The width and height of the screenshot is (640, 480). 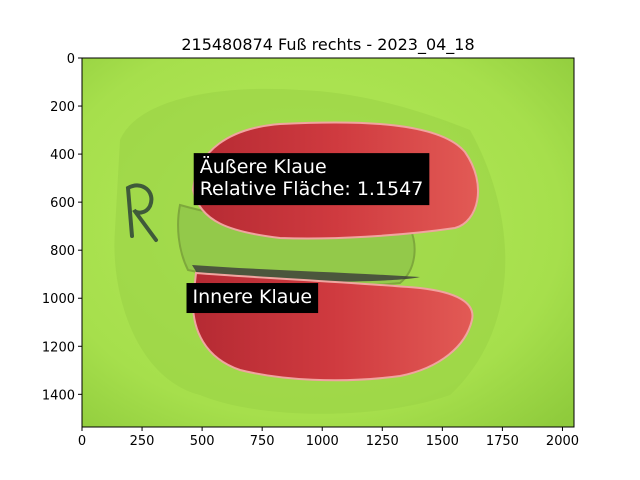 What do you see at coordinates (263, 166) in the screenshot?
I see `annotation-text: Äußere Klaue` at bounding box center [263, 166].